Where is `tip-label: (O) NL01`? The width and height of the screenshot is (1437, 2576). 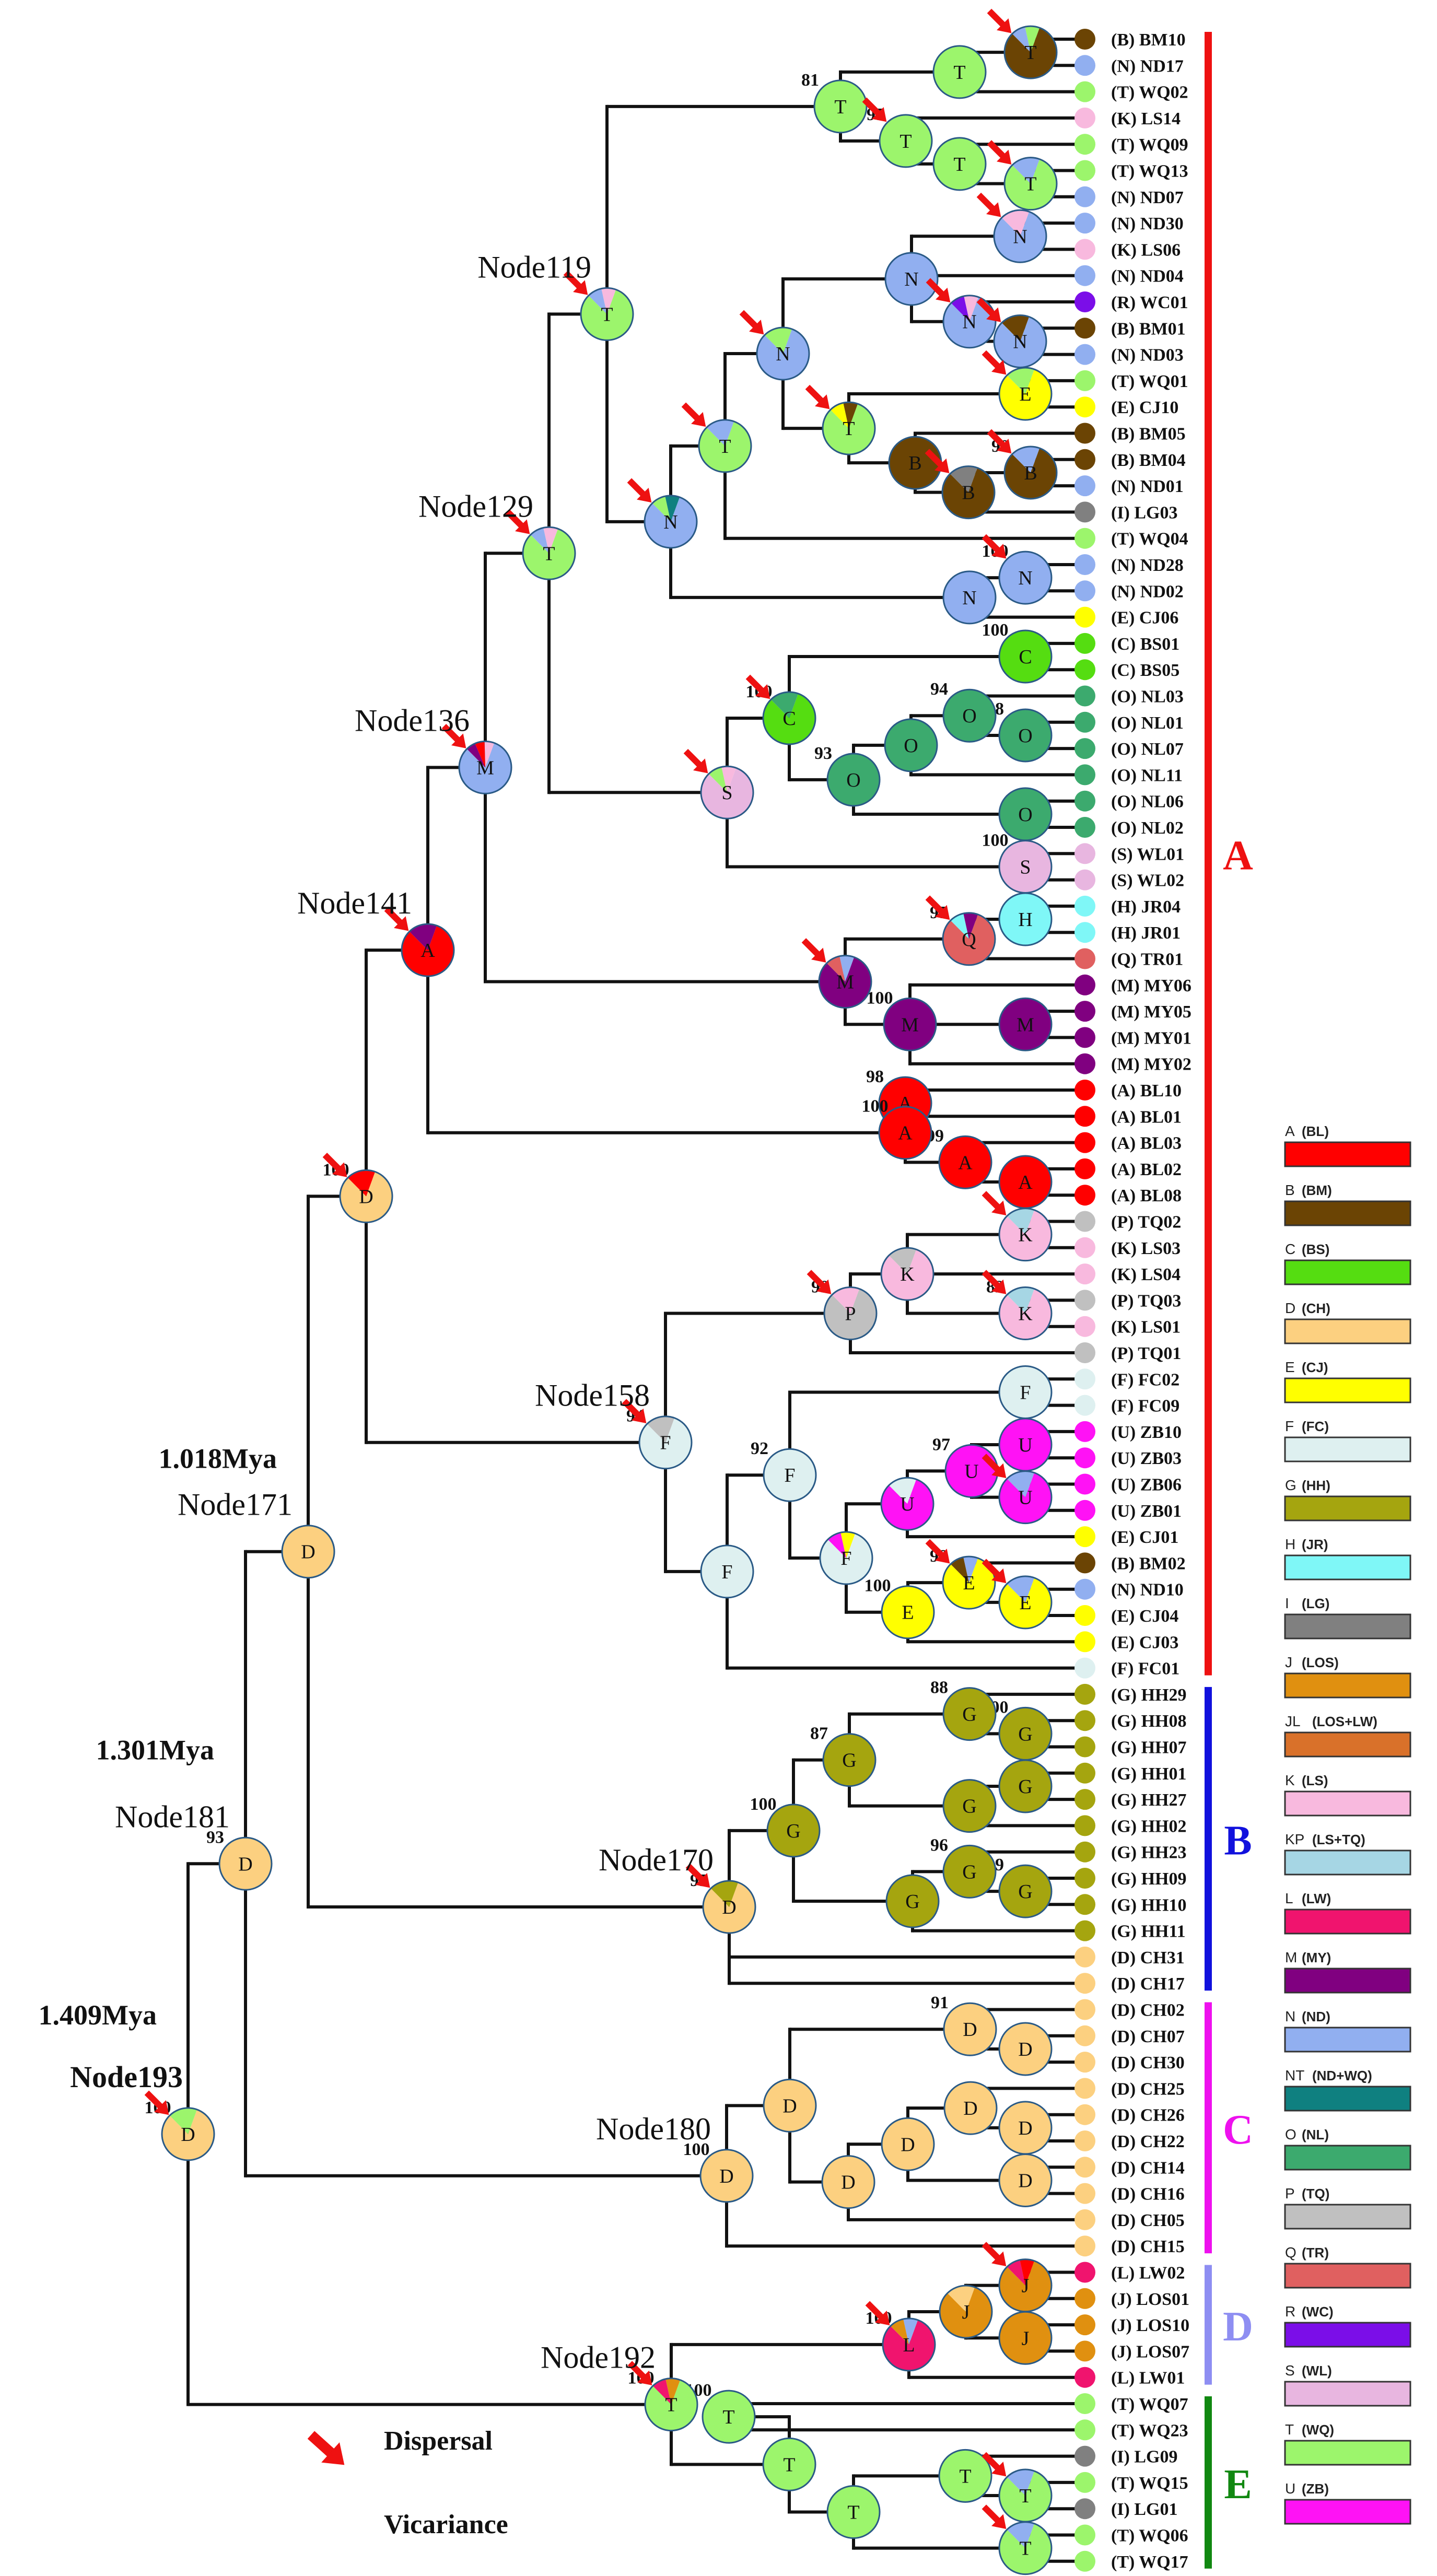
tip-label: (O) NL01 is located at coordinates (1147, 723).